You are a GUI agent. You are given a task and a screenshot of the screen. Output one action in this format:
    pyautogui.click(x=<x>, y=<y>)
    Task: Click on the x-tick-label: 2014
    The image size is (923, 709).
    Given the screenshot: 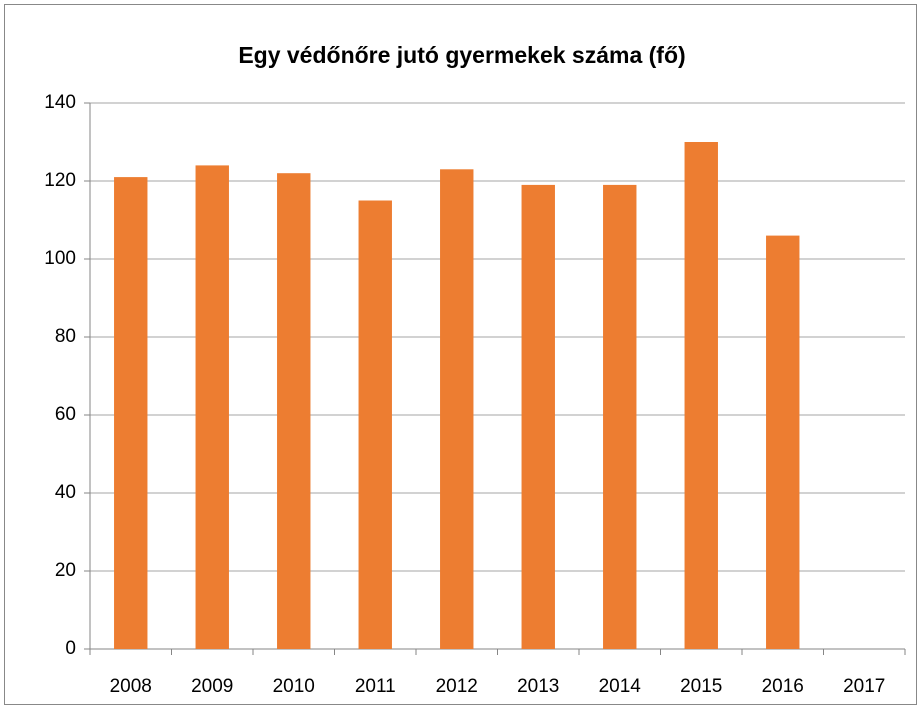 What is the action you would take?
    pyautogui.click(x=620, y=686)
    